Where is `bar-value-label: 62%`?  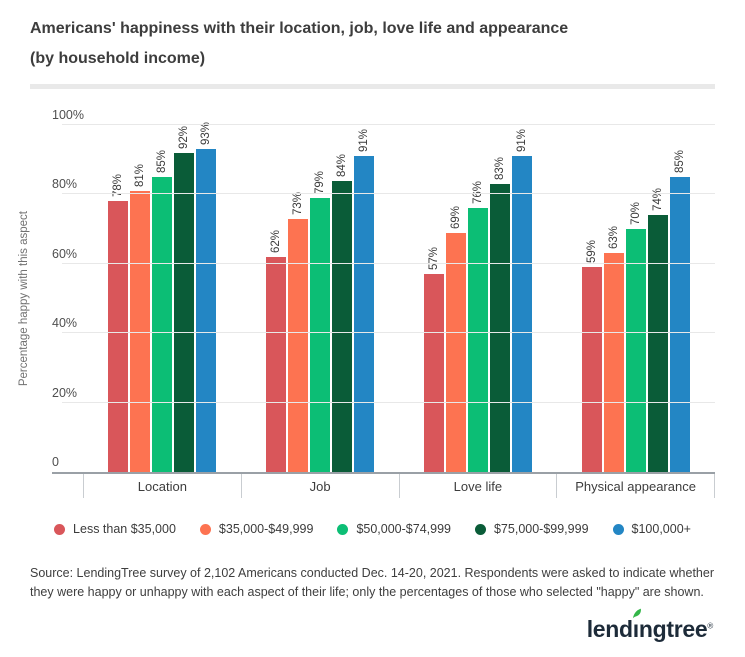 bar-value-label: 62% is located at coordinates (276, 241).